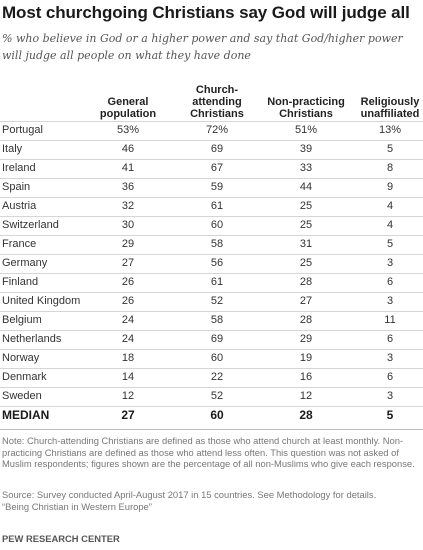 The width and height of the screenshot is (423, 550). I want to click on value-cell-col-1: 18, so click(128, 358).